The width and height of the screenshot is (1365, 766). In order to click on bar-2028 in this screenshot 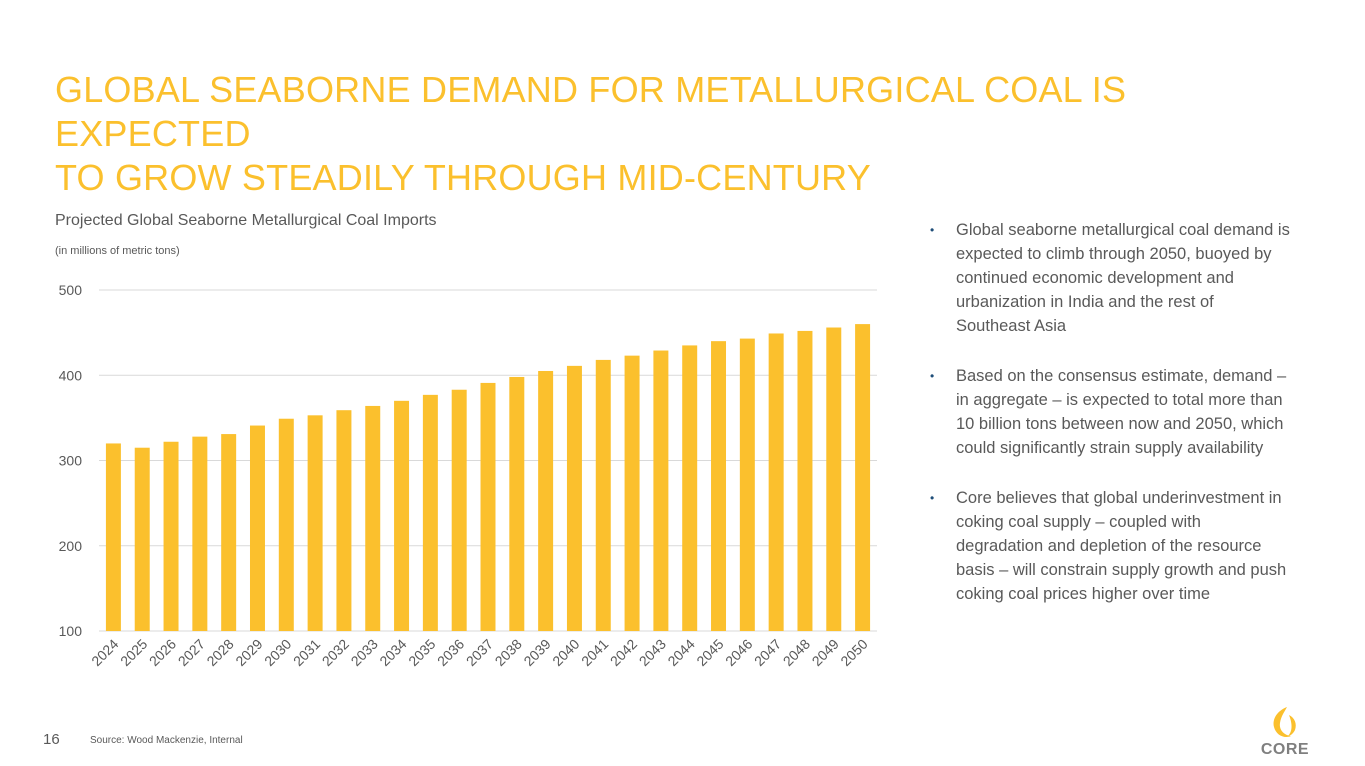, I will do `click(229, 532)`.